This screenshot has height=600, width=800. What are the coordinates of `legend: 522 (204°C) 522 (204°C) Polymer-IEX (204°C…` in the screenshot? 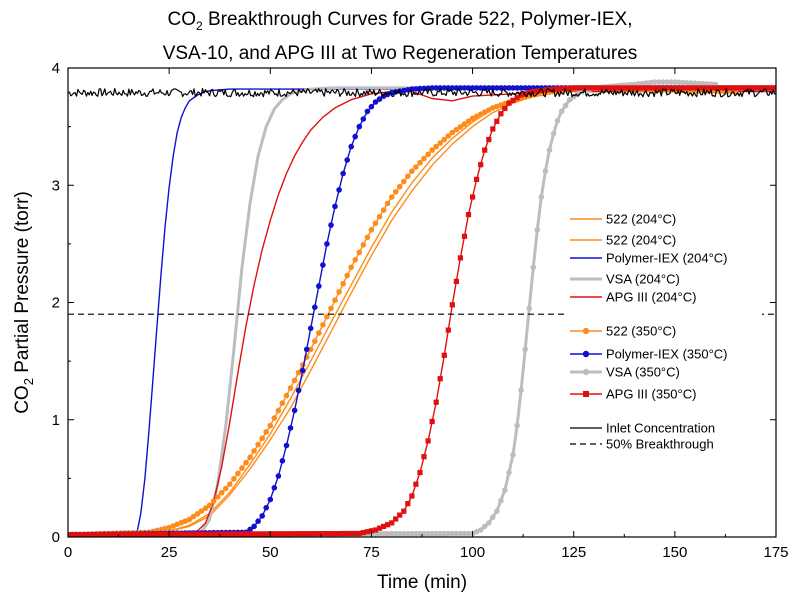 It's located at (664, 331).